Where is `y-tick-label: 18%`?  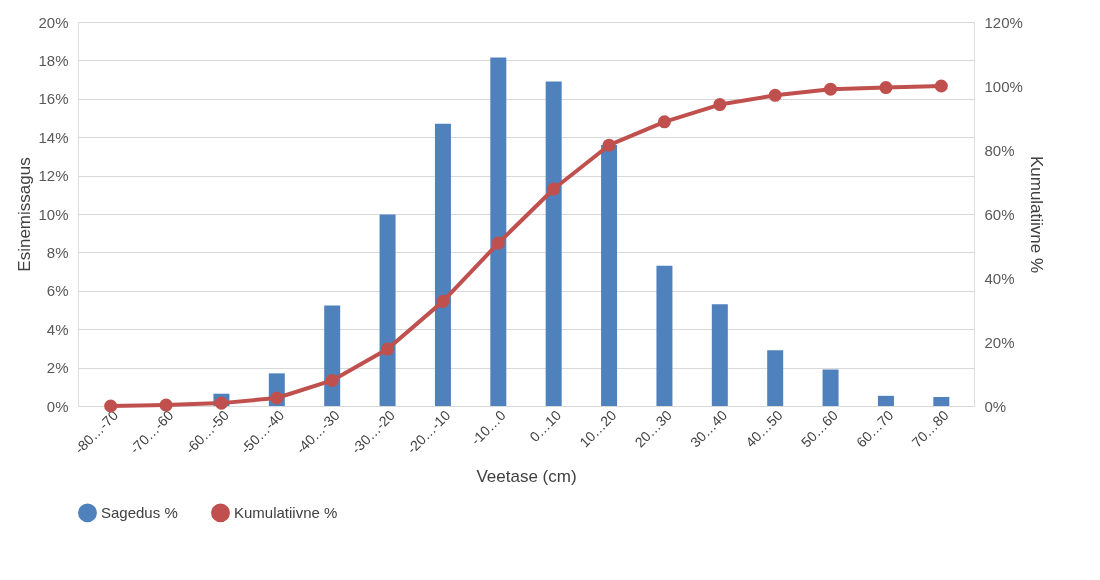
y-tick-label: 18% is located at coordinates (53, 60).